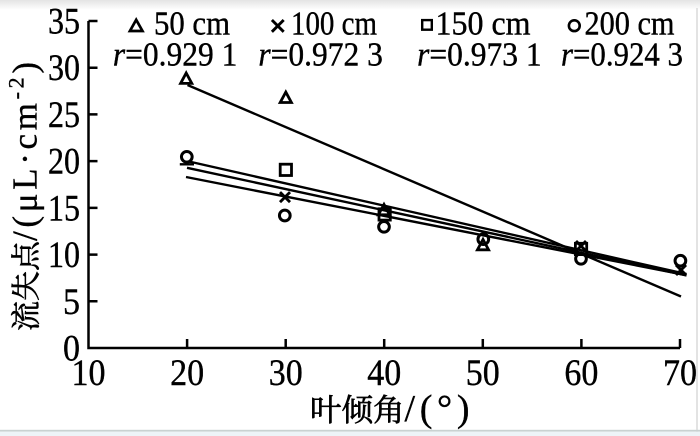 This screenshot has width=700, height=436. Describe the element at coordinates (479, 54) in the screenshot. I see `svg-text: r=0.973 1` at that location.